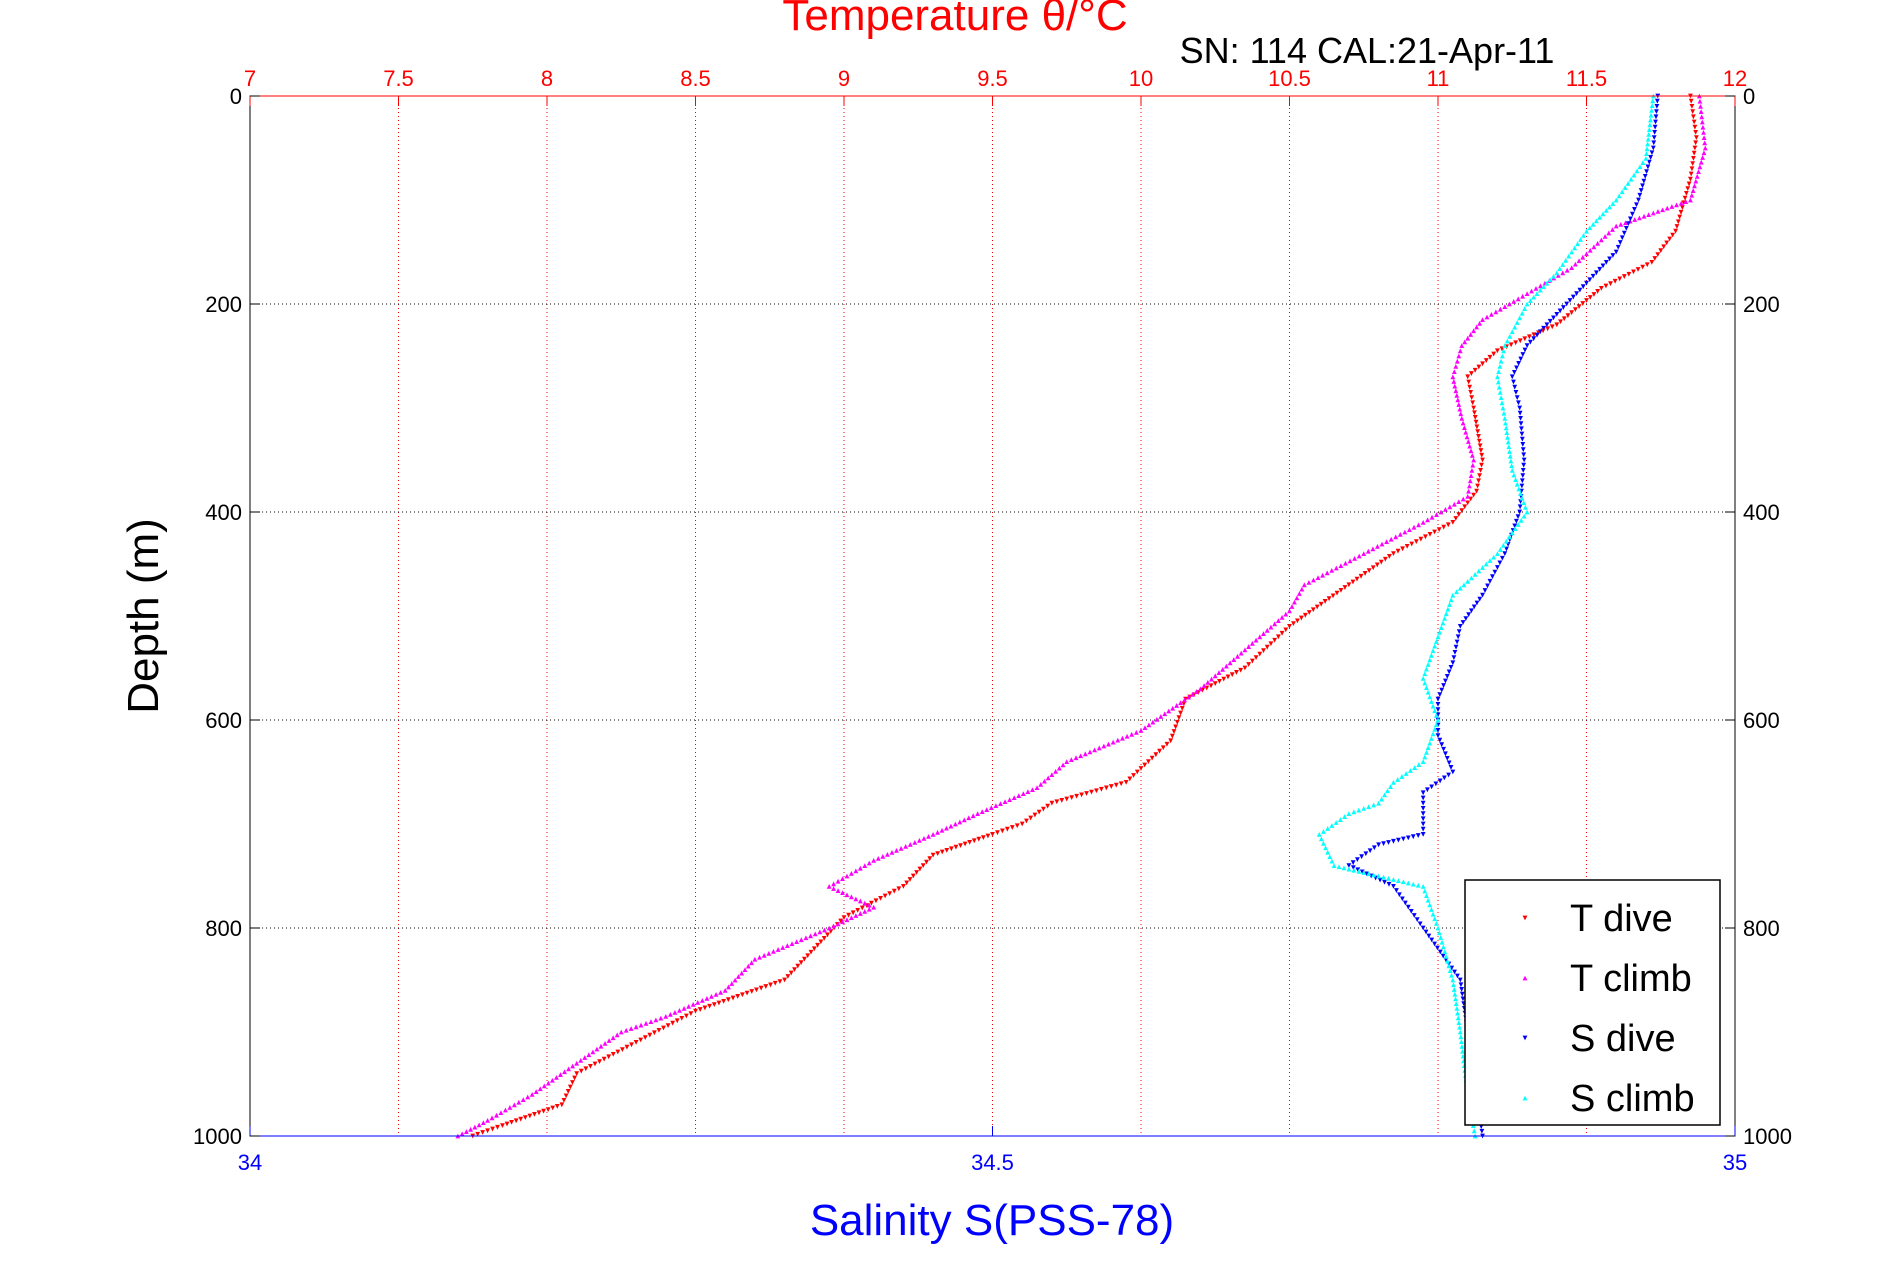  What do you see at coordinates (1761, 304) in the screenshot?
I see `y-right-tick-label: 200` at bounding box center [1761, 304].